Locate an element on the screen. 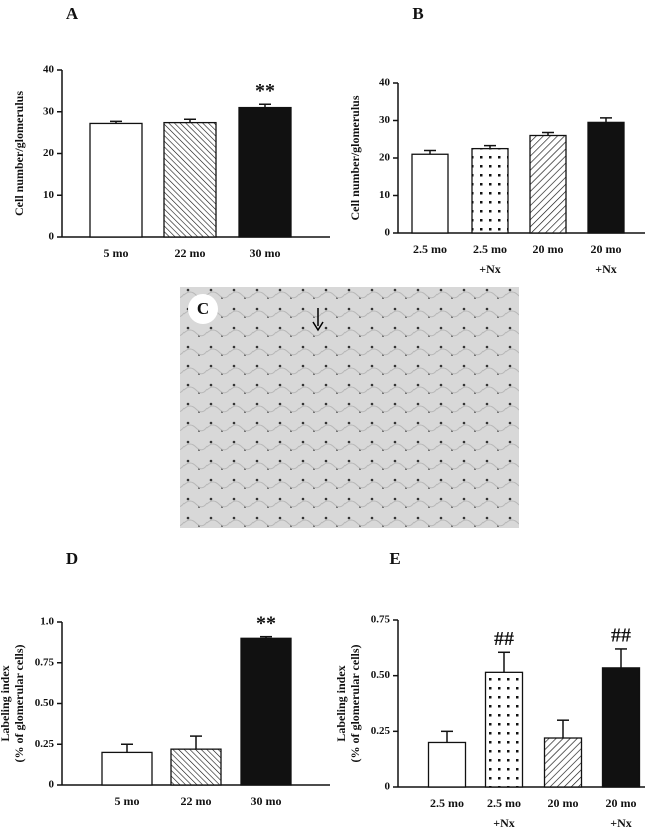 The height and width of the screenshot is (827, 655). panel-badge is located at coordinates (203, 309).